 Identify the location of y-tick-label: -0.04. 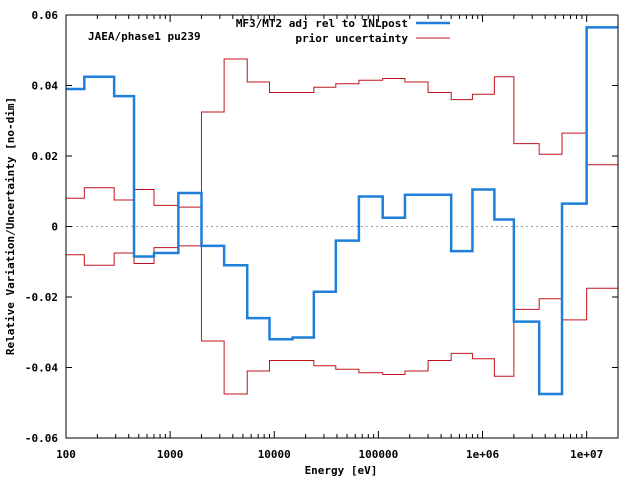
(41, 368).